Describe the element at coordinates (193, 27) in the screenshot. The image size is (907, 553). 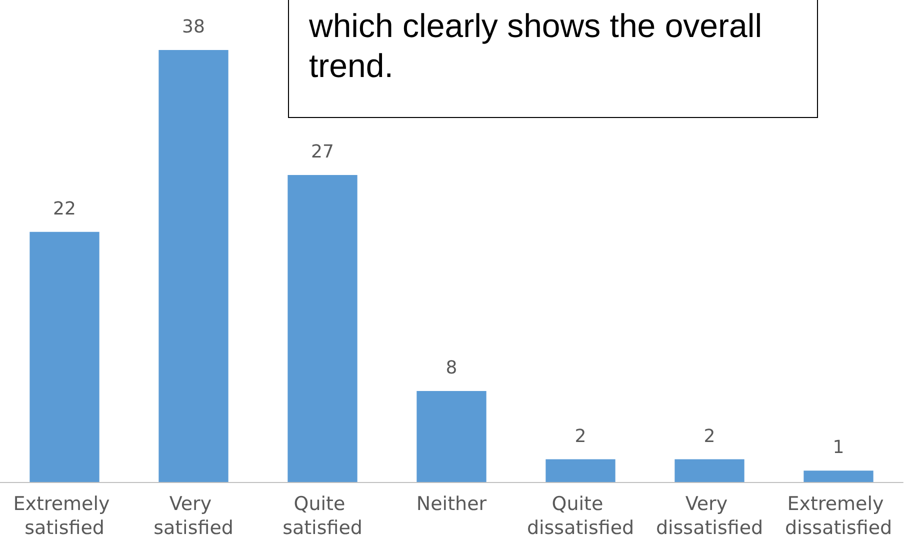
I see `data-label: 38` at that location.